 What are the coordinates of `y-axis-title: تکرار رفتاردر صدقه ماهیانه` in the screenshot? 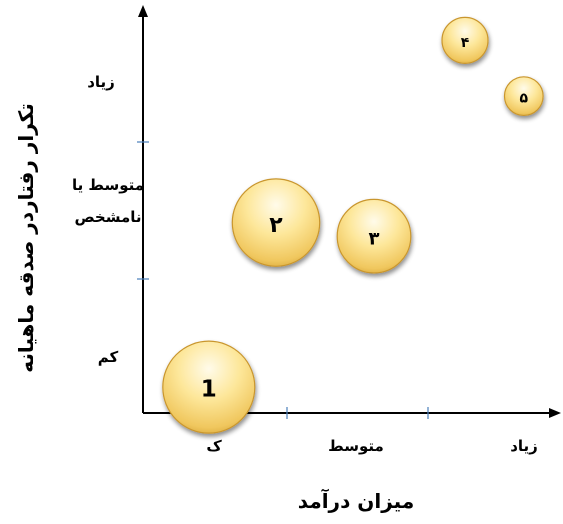 It's located at (26, 238).